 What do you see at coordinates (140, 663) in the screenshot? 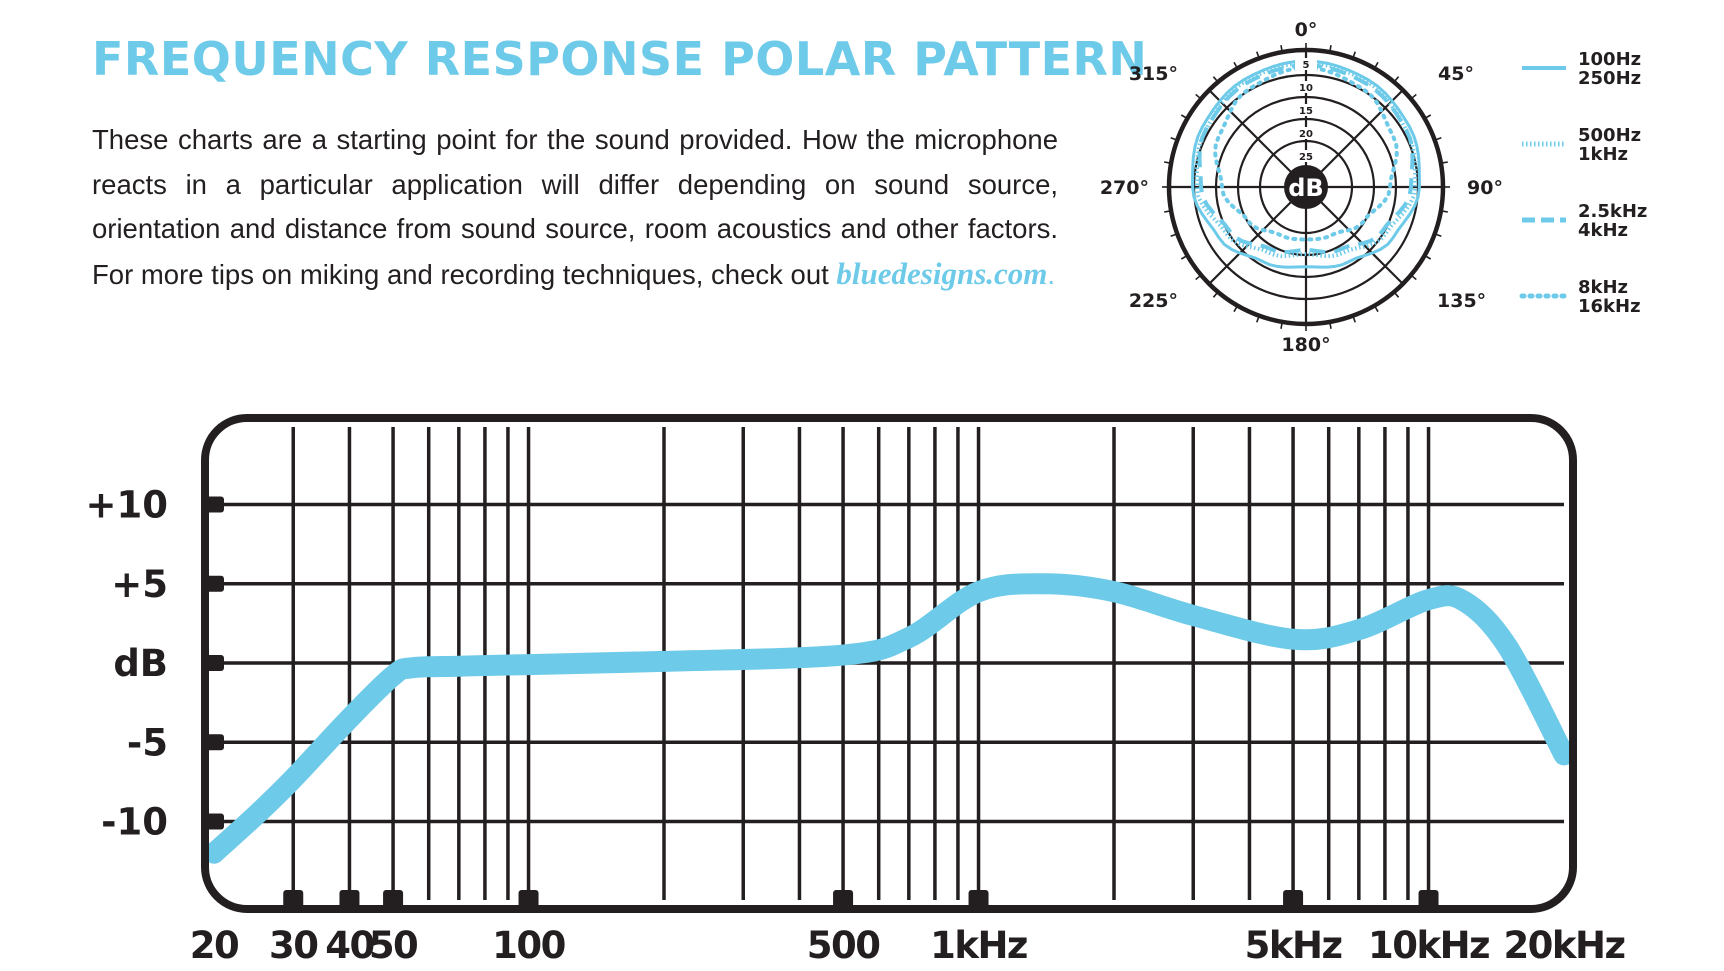
I see `y-tick-label-0: dB` at bounding box center [140, 663].